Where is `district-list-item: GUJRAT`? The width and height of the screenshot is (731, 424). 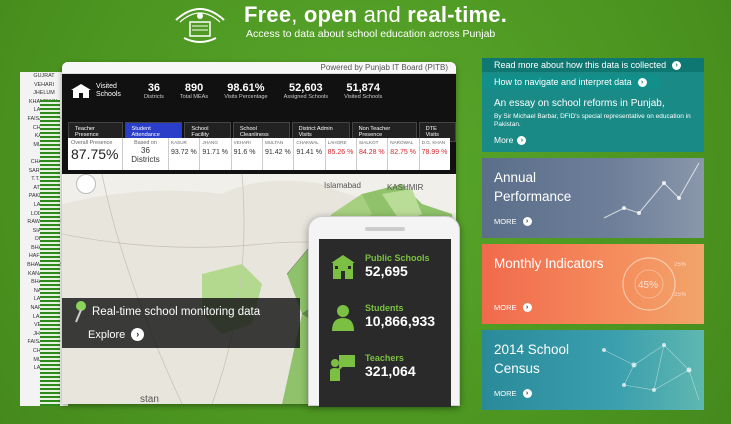 district-list-item: GUJRAT is located at coordinates (44, 76).